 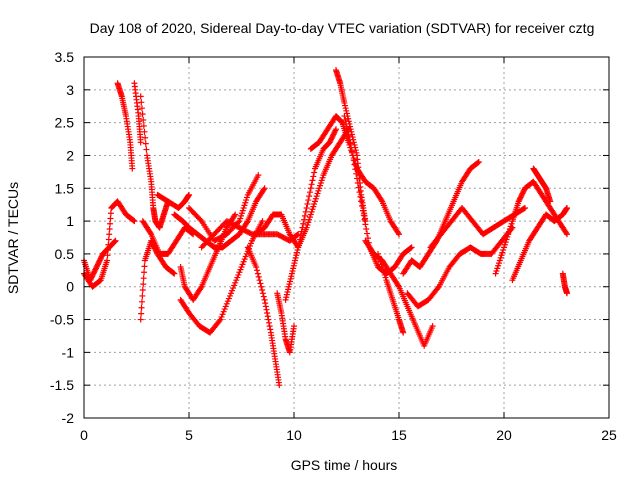 What do you see at coordinates (285, 323) in the screenshot?
I see `series-arc-p` at bounding box center [285, 323].